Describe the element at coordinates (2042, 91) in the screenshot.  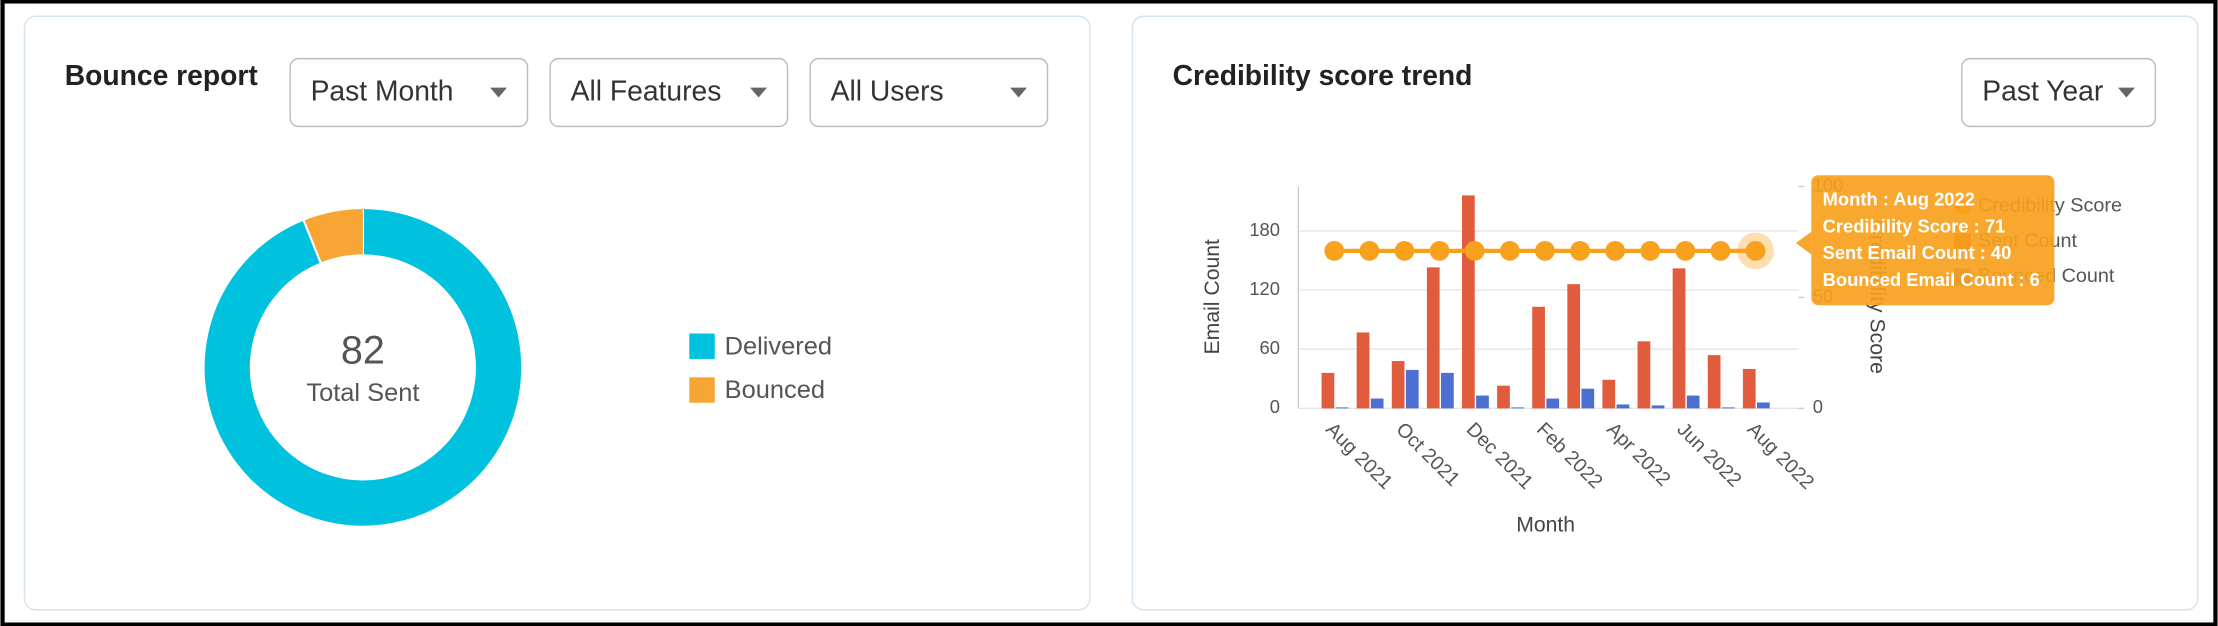
I see `dropdown-label: Past Year` at that location.